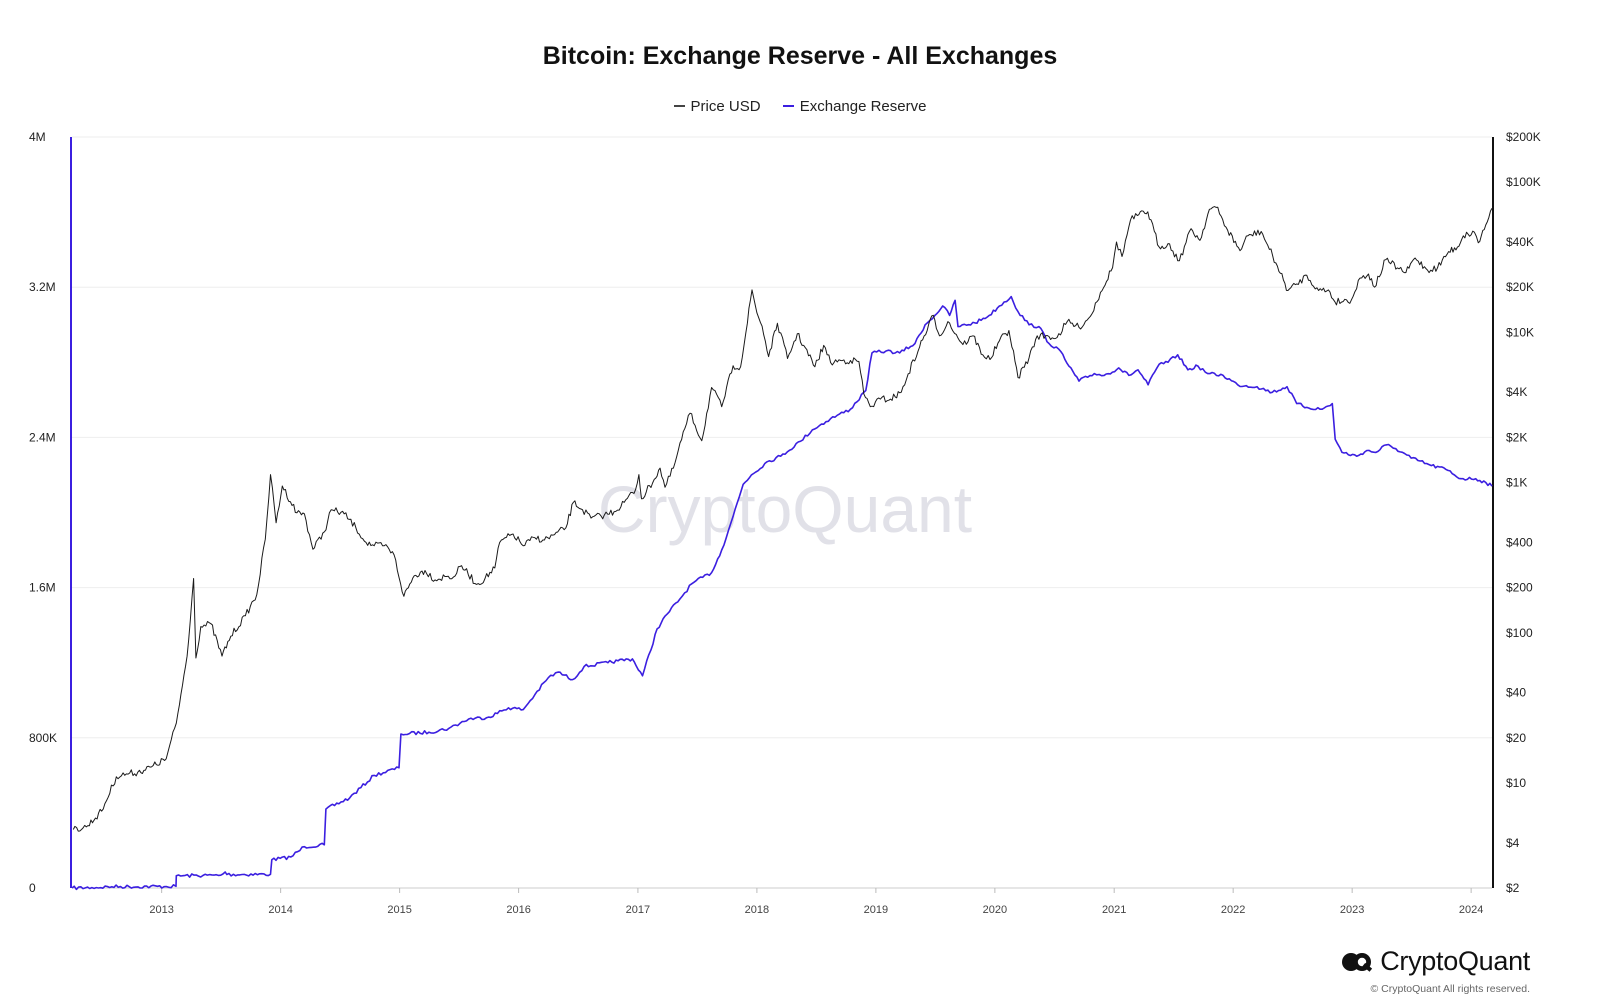 The image size is (1600, 1008). I want to click on brand-name: CryptoQuant, so click(1455, 961).